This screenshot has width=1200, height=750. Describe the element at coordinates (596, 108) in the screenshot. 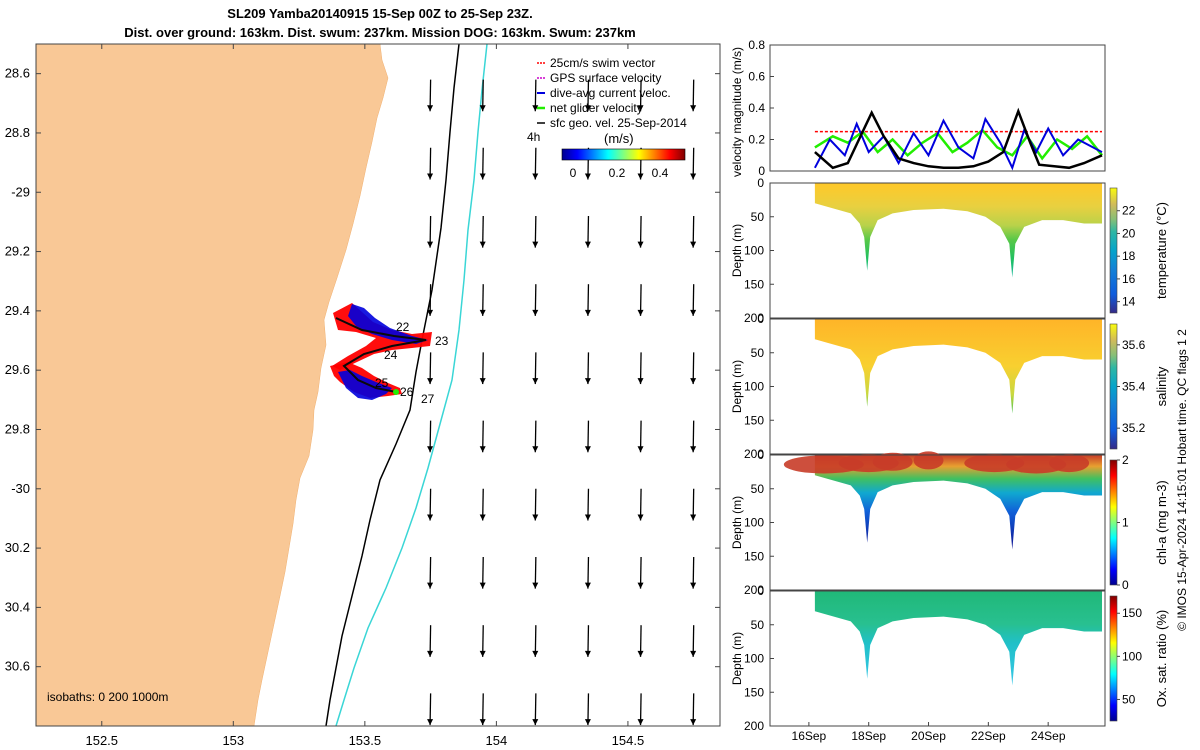

I see `legend-label-net: net glider velocity` at that location.